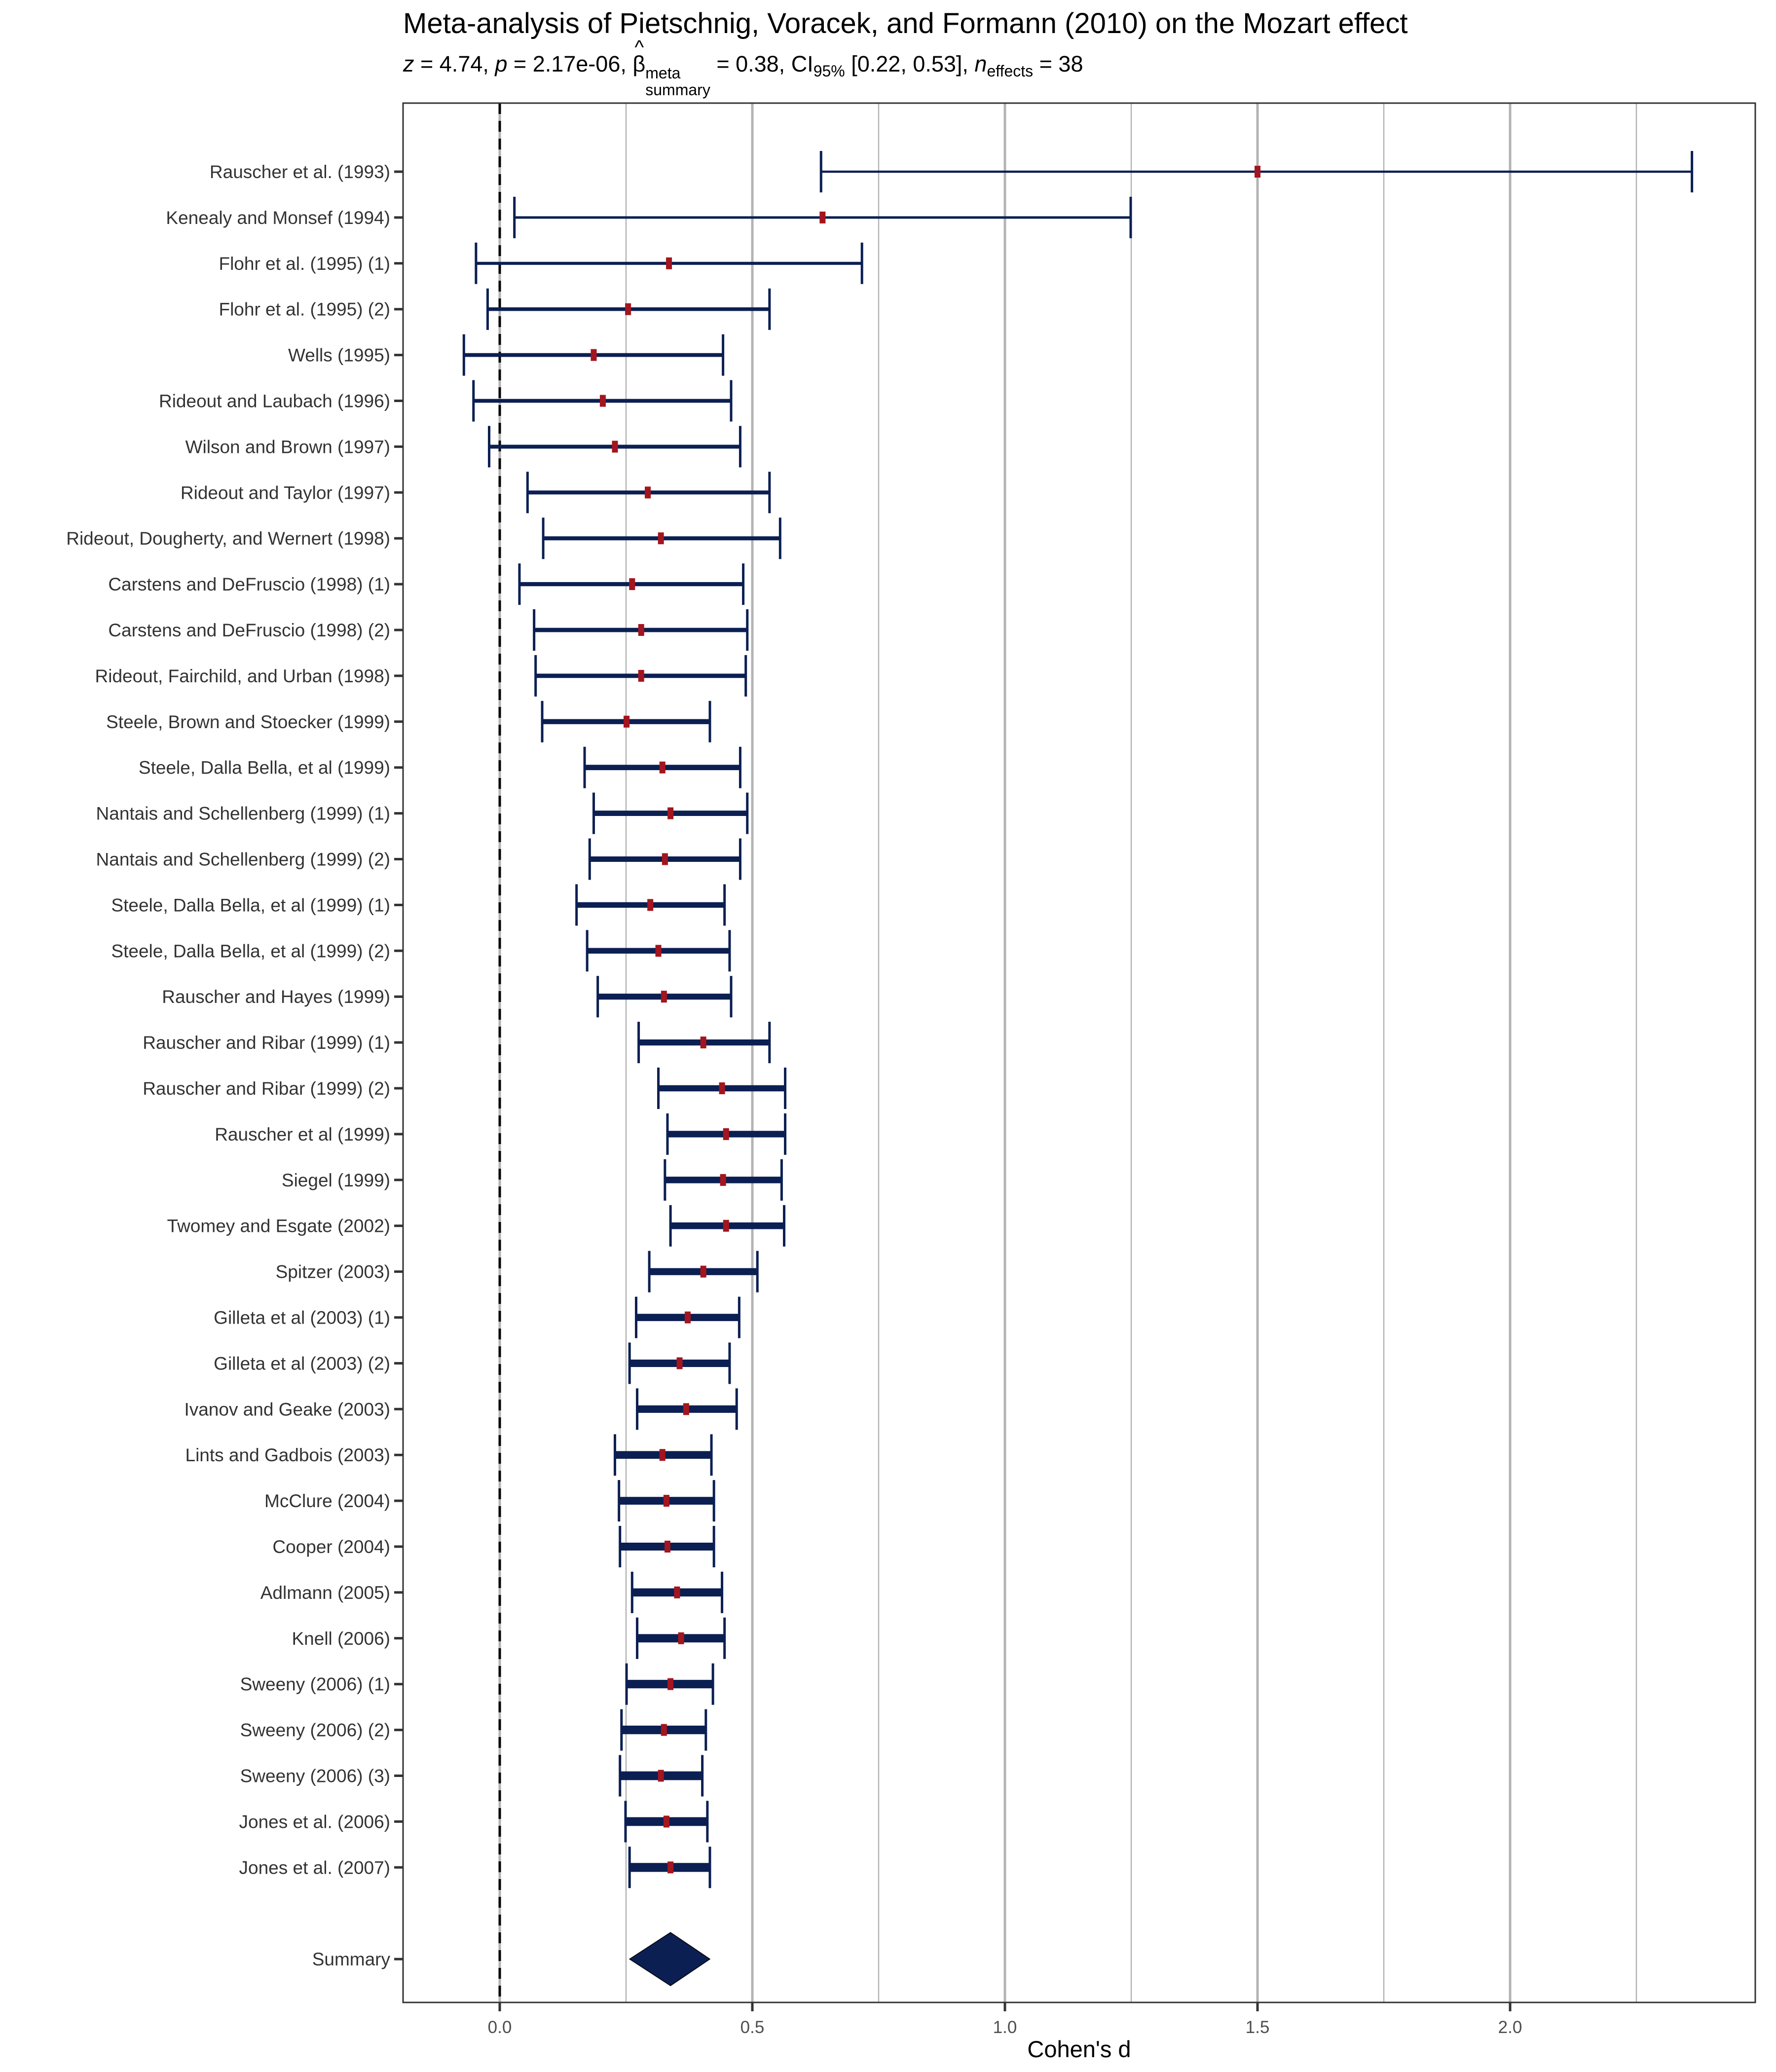  What do you see at coordinates (952, 172) in the screenshot?
I see `study-row: Rauscher et al. (1993)` at bounding box center [952, 172].